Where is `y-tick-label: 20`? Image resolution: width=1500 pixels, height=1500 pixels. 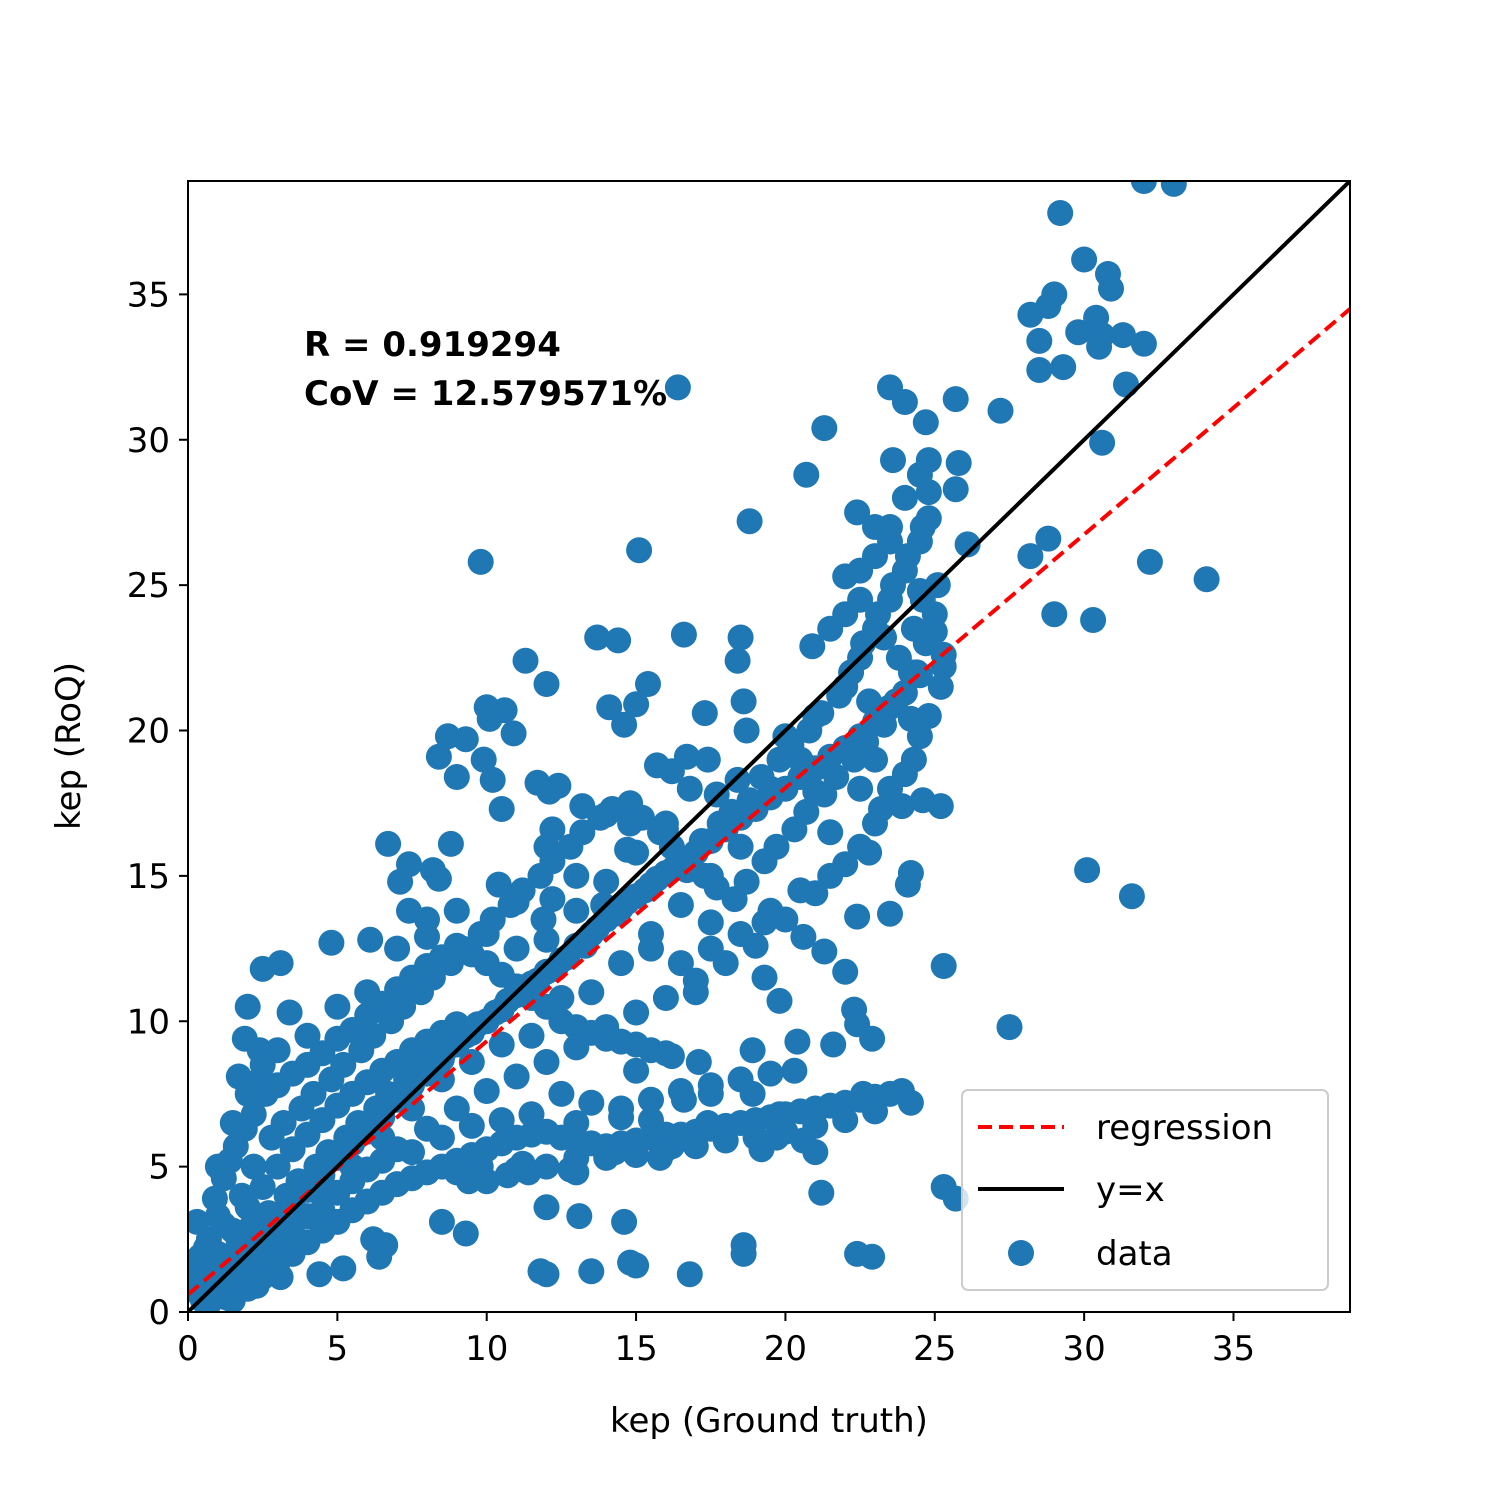 y-tick-label: 20 is located at coordinates (148, 732).